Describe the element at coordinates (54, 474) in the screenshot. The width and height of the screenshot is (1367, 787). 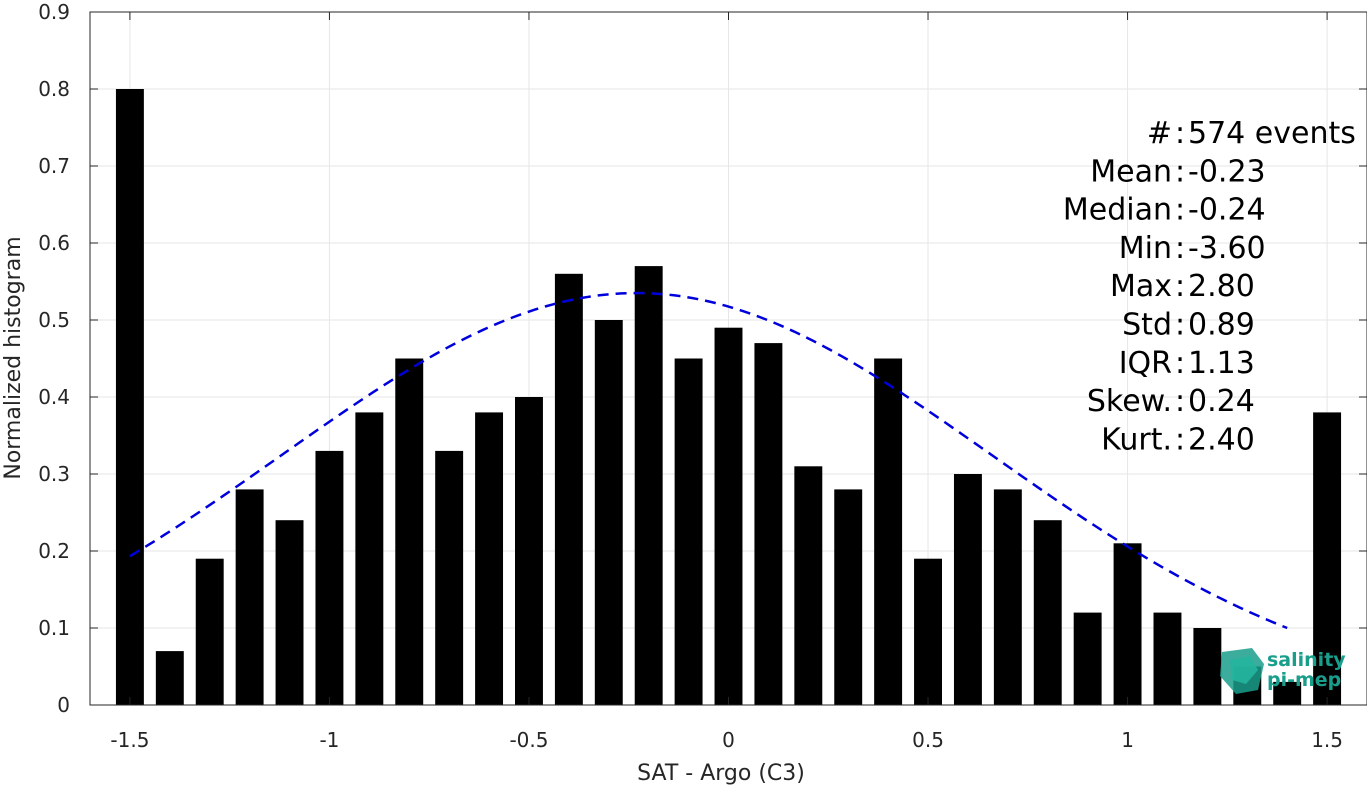
I see `y-tick-label: 0.3` at that location.